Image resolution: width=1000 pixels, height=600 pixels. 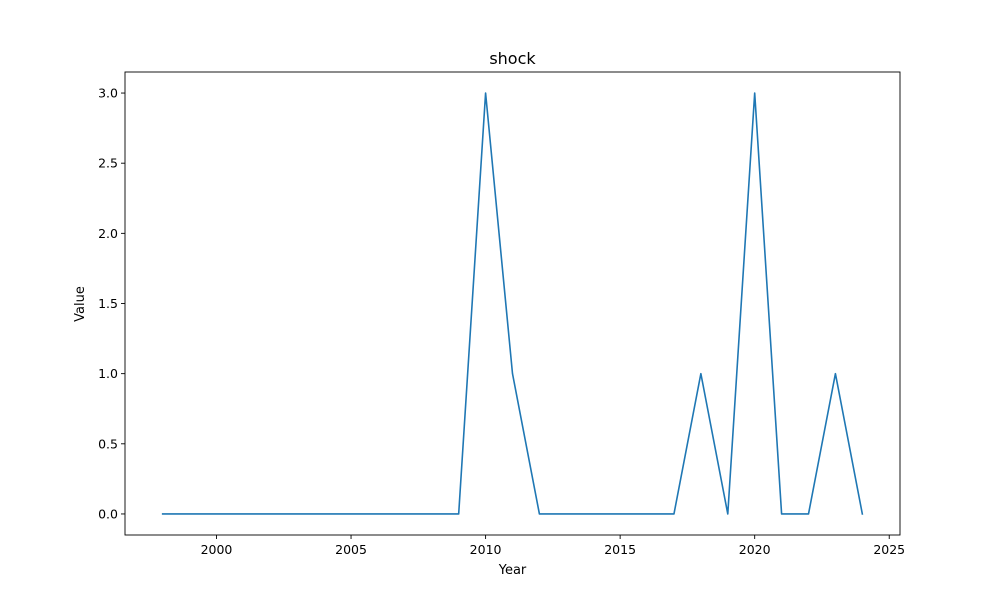 What do you see at coordinates (486, 549) in the screenshot?
I see `x-tick-label: 2010` at bounding box center [486, 549].